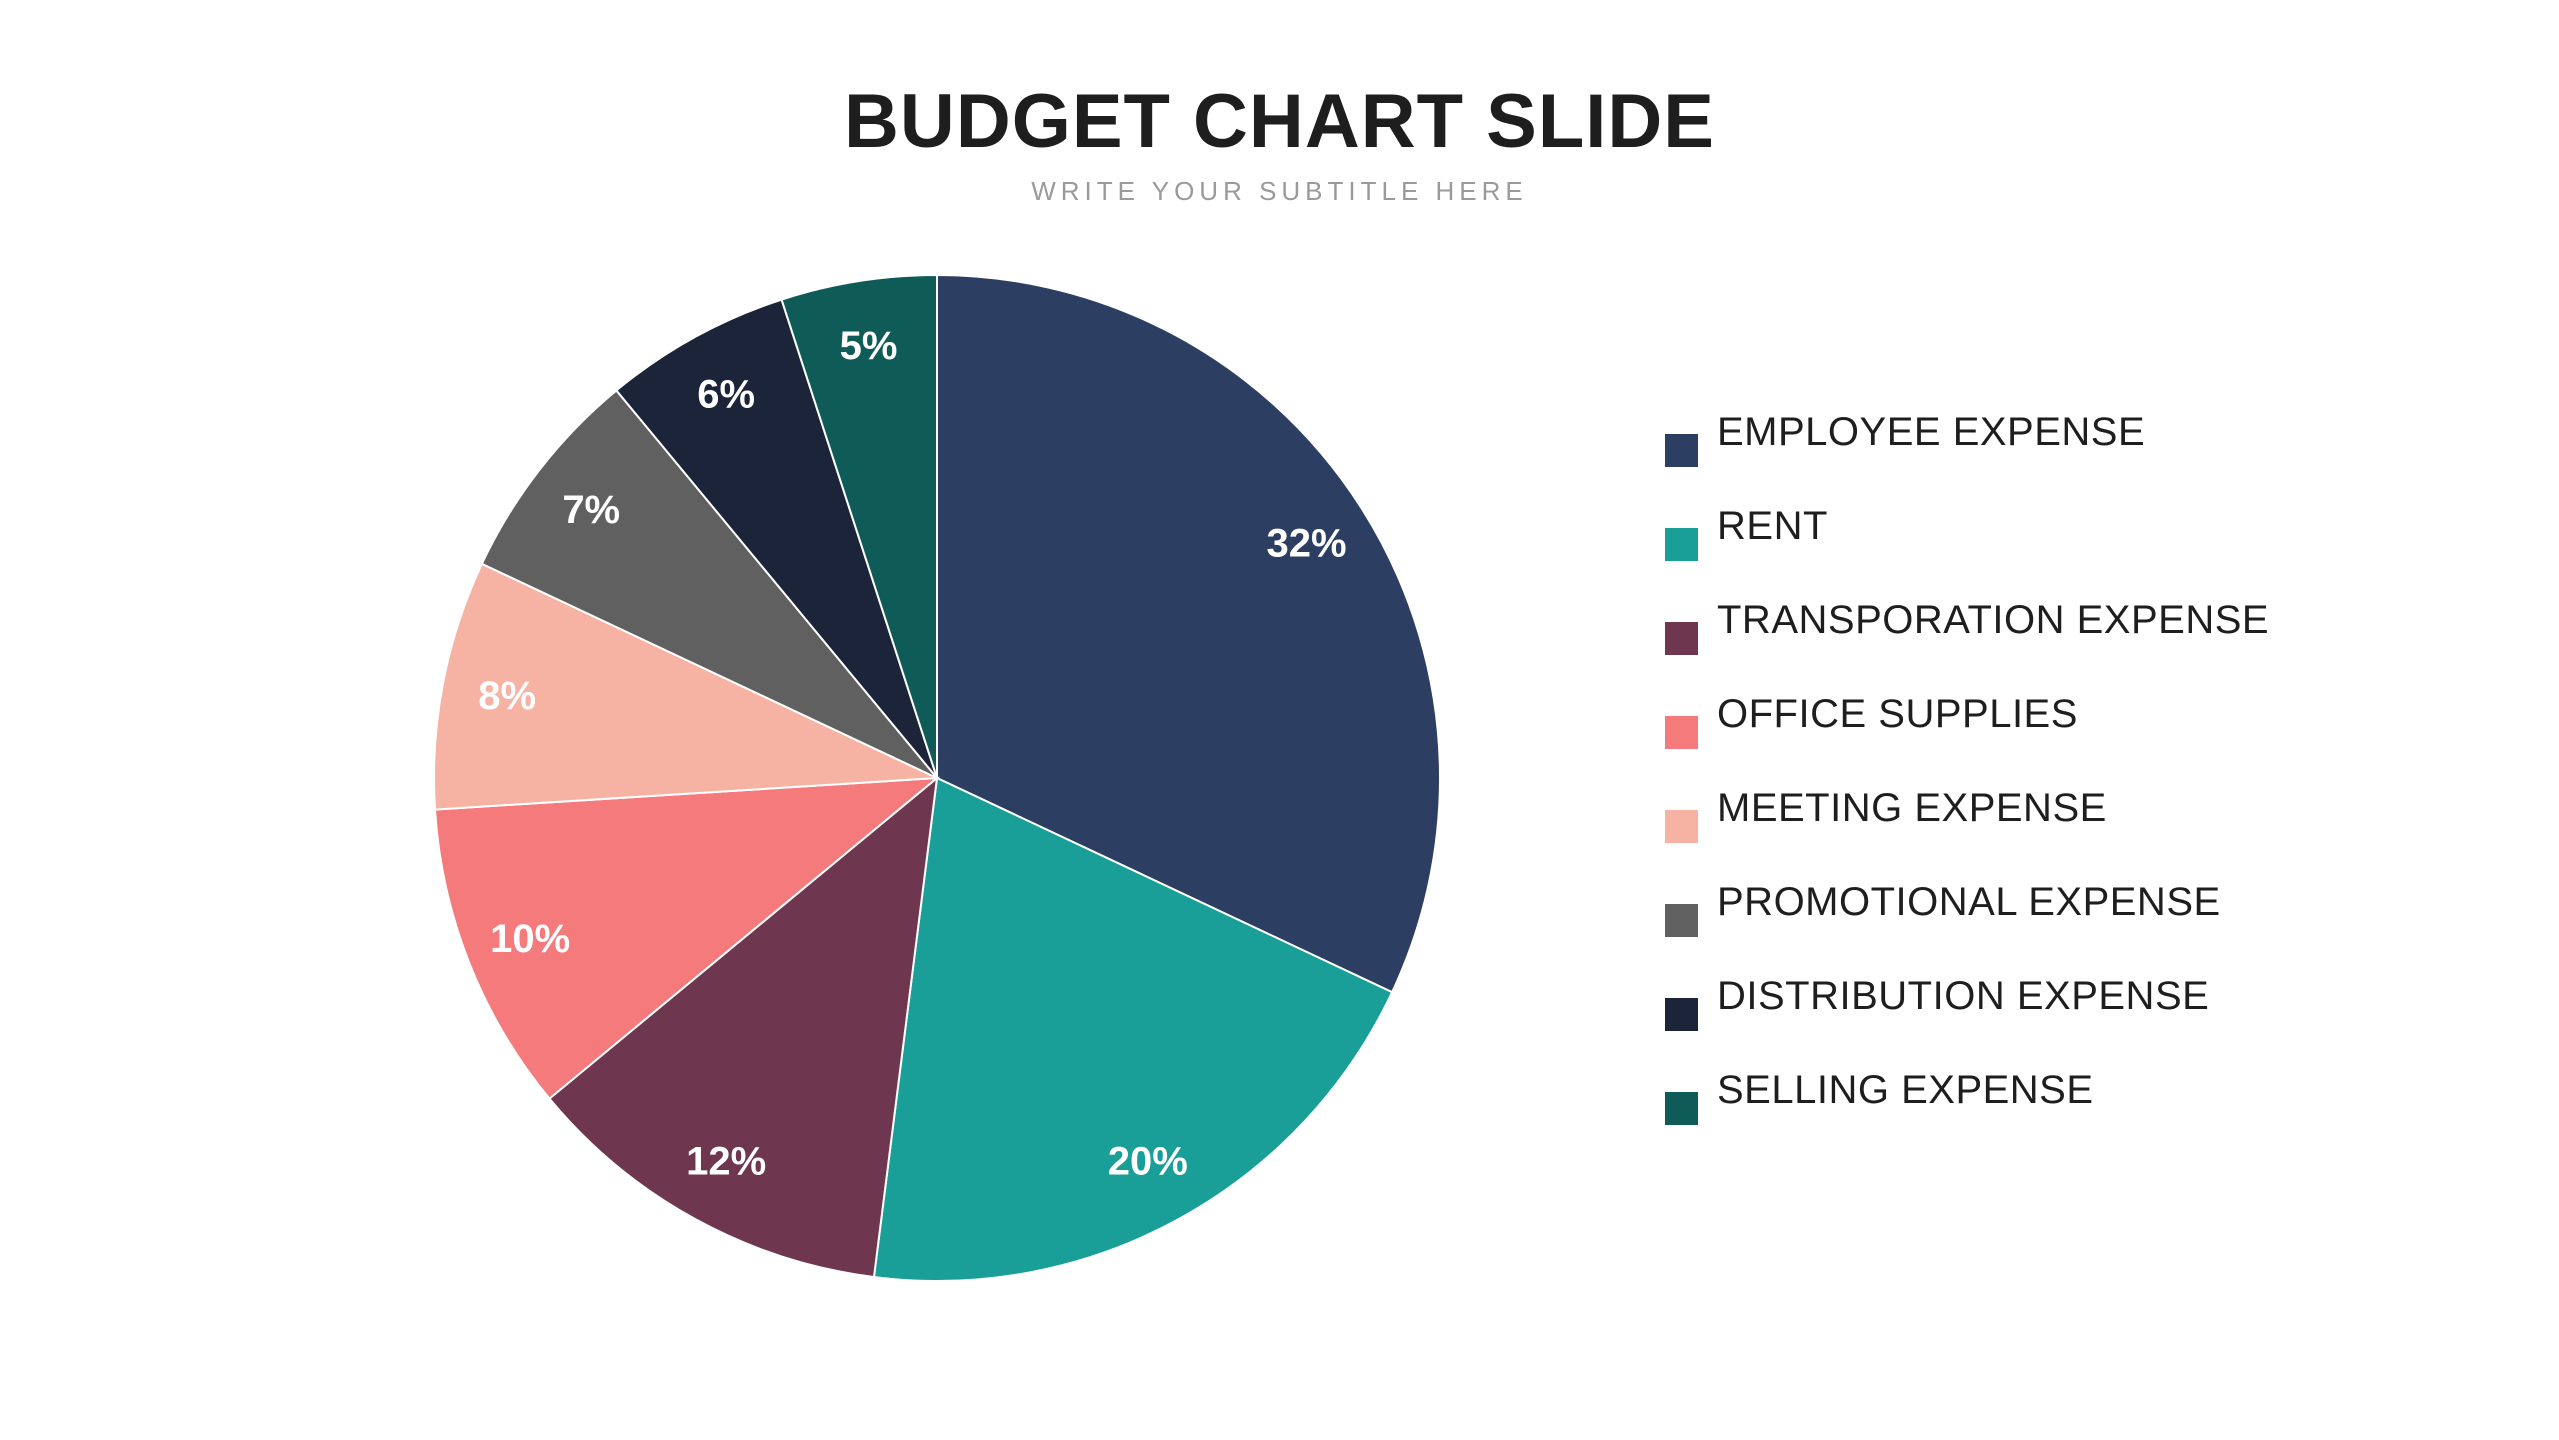  I want to click on data-label: 12%, so click(726, 1161).